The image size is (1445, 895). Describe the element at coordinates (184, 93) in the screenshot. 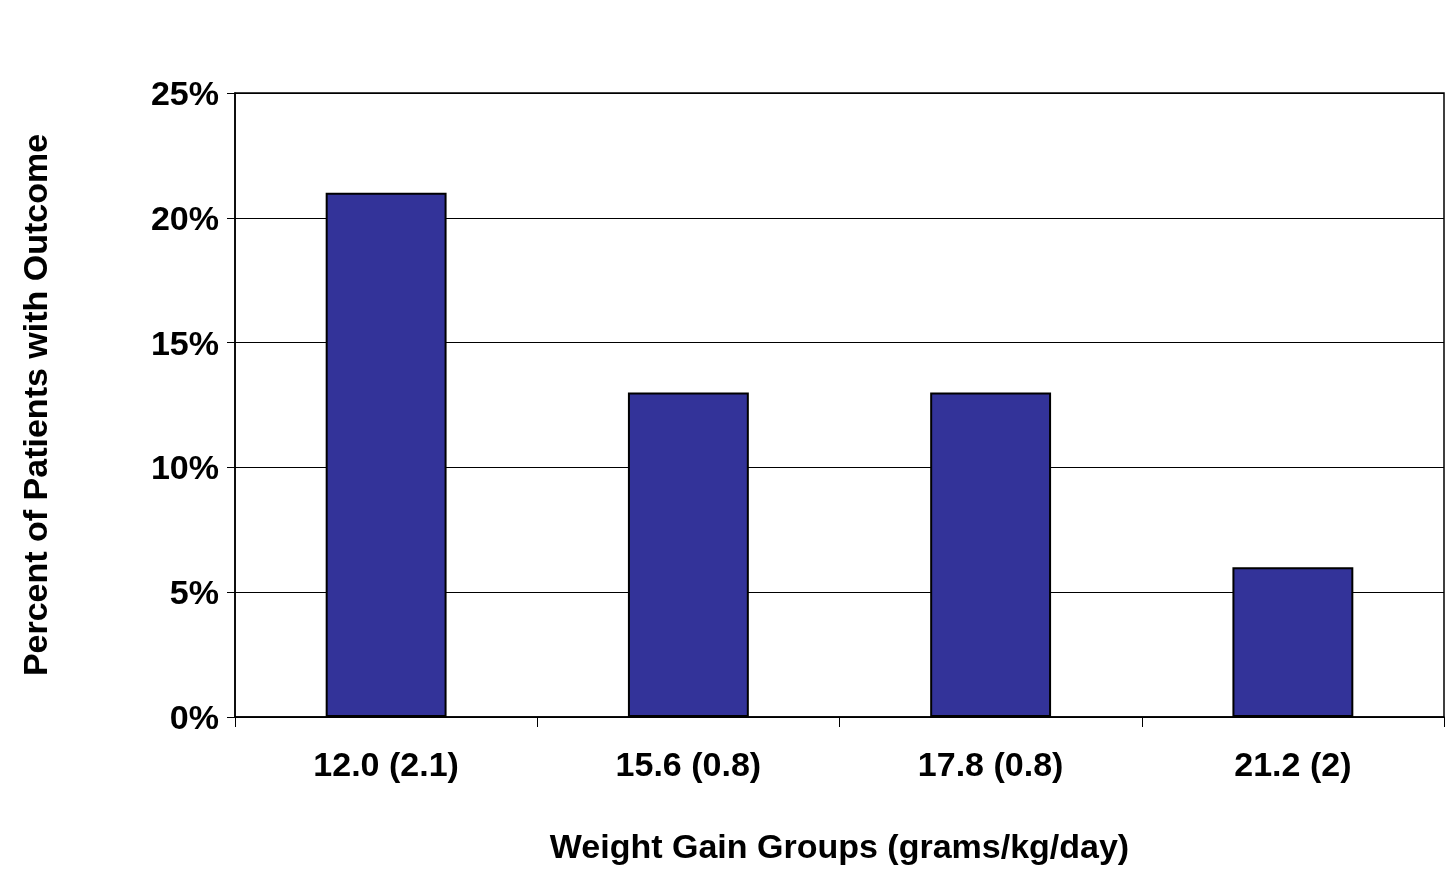

I see `y-tick-label: 25%` at that location.